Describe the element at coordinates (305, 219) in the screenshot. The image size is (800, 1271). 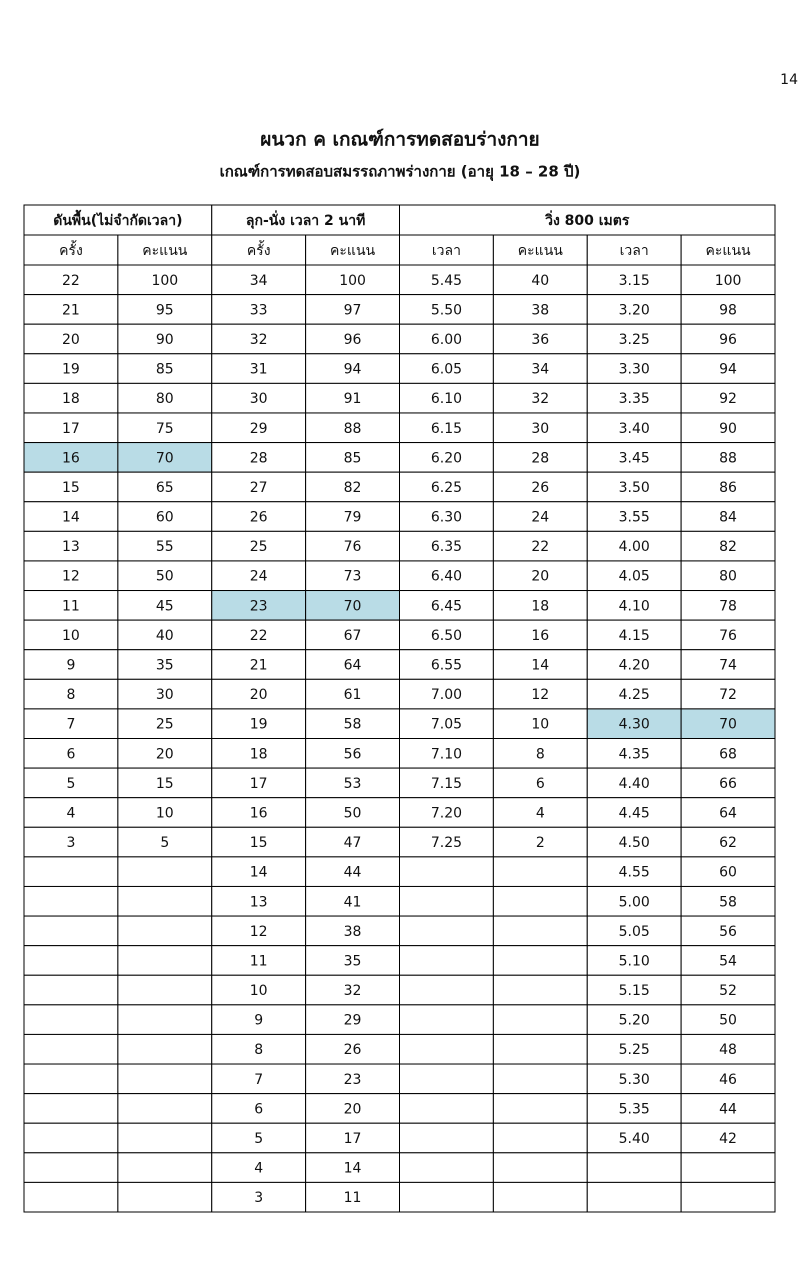
I see `group-header: ลุก-นั่ง เวลา 2 นาที` at that location.